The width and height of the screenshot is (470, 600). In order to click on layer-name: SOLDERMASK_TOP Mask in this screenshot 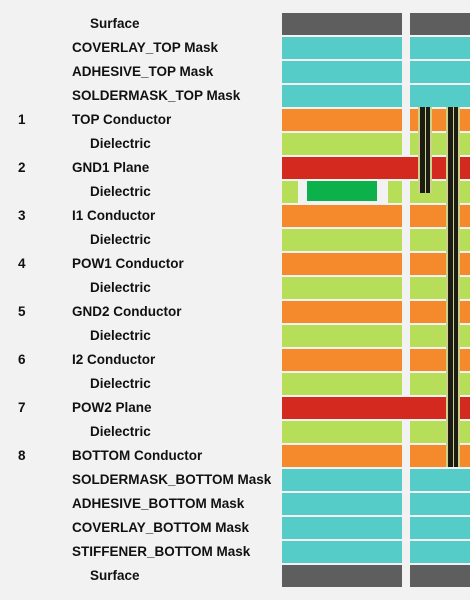, I will do `click(156, 95)`.